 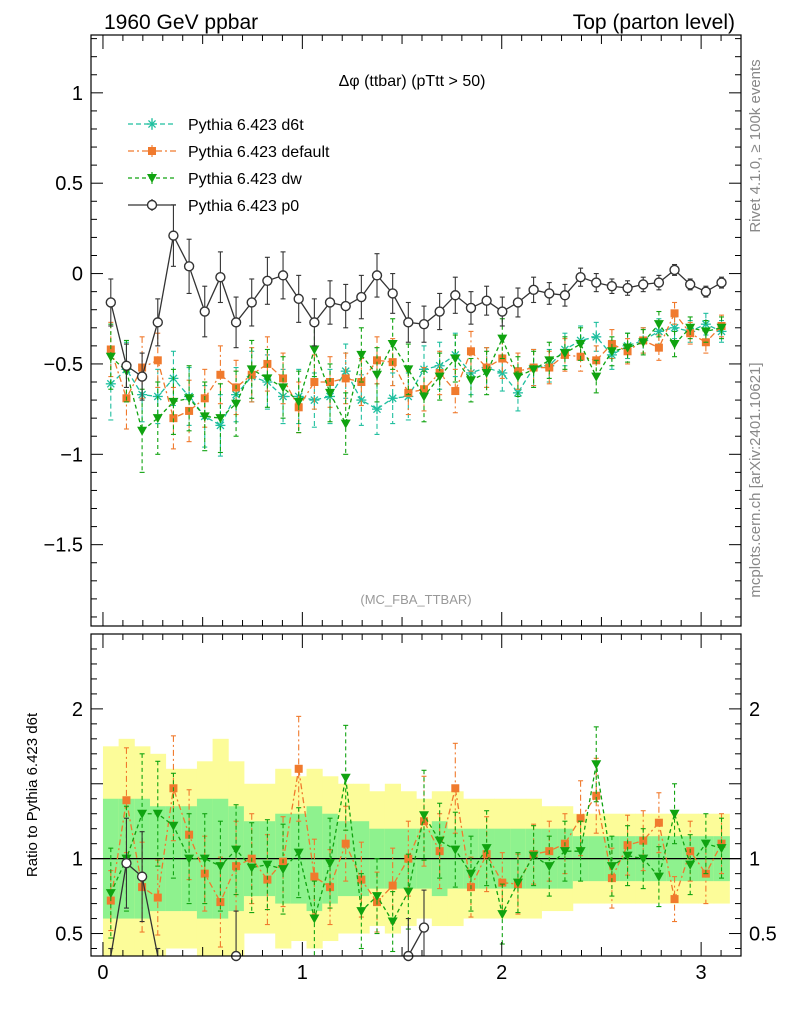 What do you see at coordinates (32, 794) in the screenshot?
I see `ratio-ylabel: Ratio to Pythia 6.423 d6t` at bounding box center [32, 794].